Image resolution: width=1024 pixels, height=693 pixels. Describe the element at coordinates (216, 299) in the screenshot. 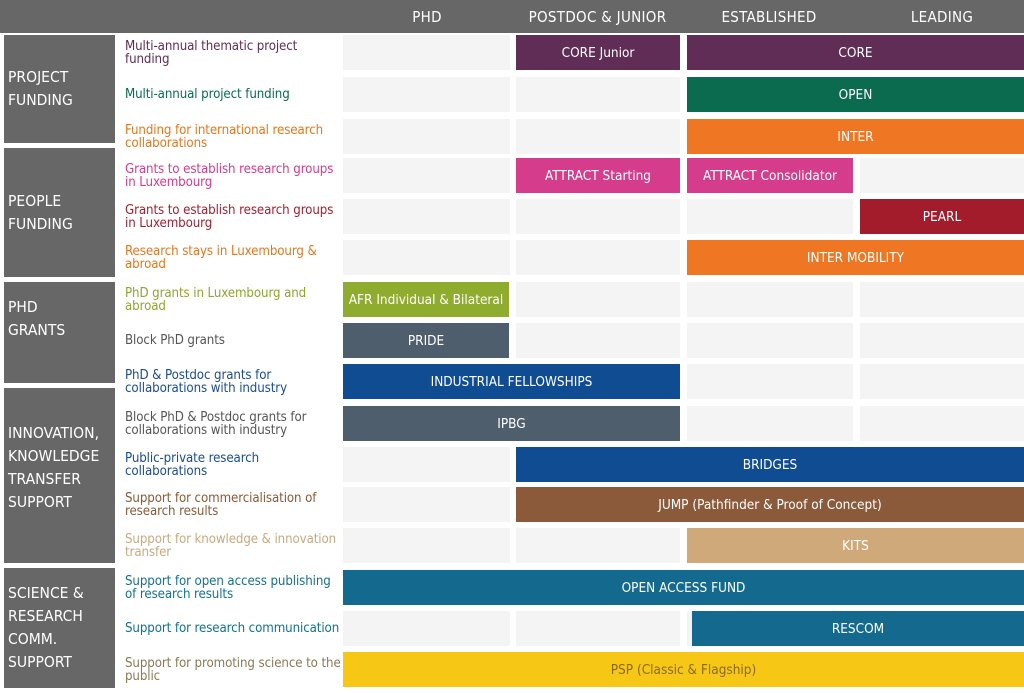

I see `row-description: PhD grants in Luxembourg and abroad` at that location.